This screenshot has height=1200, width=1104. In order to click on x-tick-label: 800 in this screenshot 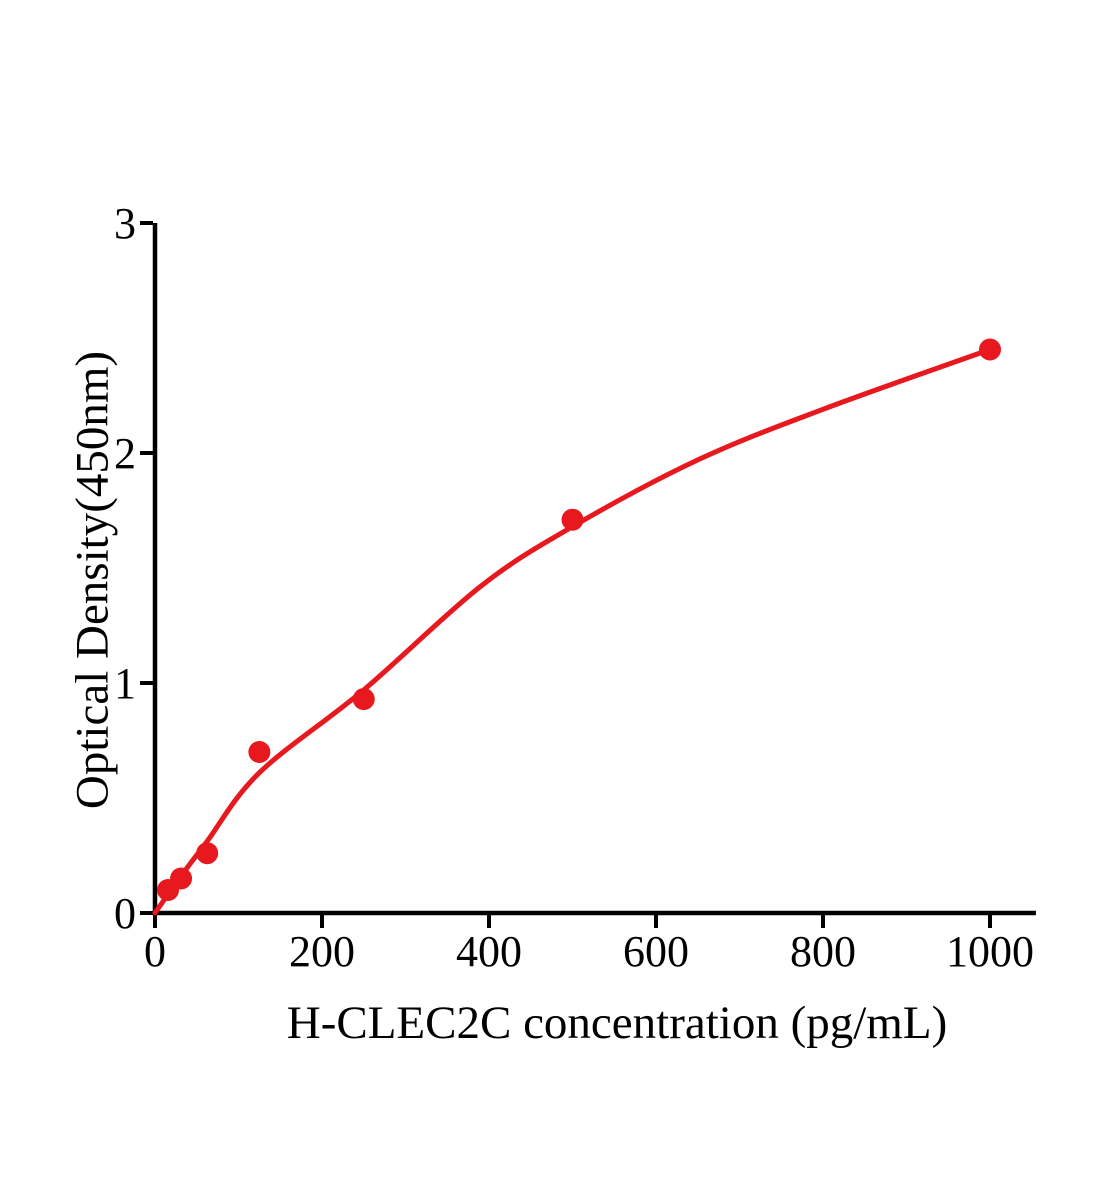, I will do `click(823, 951)`.